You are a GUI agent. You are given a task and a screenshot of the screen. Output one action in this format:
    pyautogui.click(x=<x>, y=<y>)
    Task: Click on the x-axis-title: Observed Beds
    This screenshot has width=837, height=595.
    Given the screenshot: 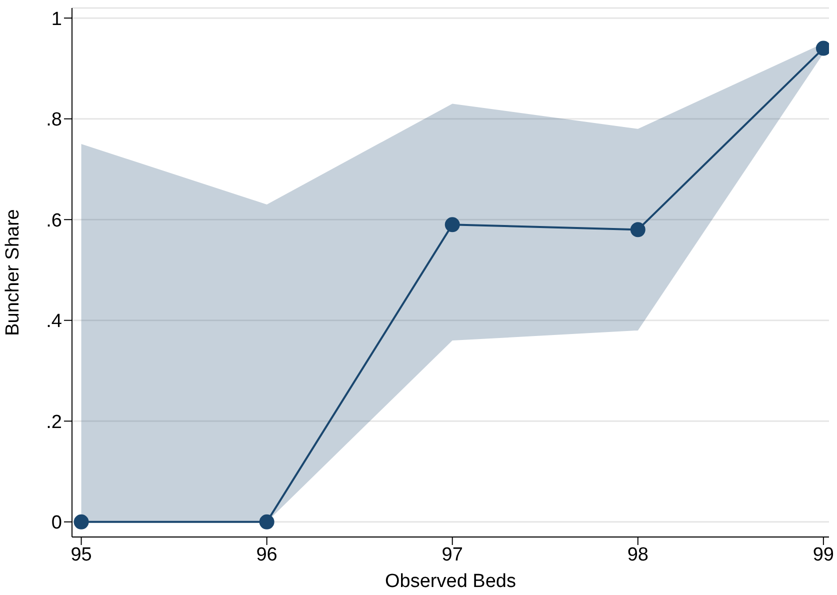 What is the action you would take?
    pyautogui.click(x=450, y=581)
    